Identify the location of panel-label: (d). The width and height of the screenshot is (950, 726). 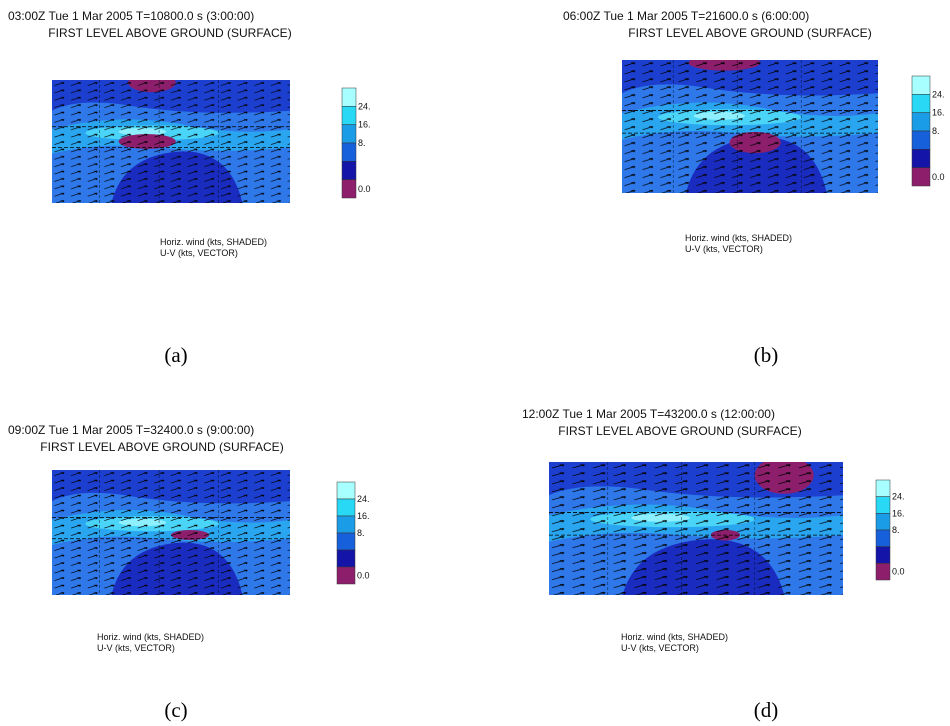
(766, 710).